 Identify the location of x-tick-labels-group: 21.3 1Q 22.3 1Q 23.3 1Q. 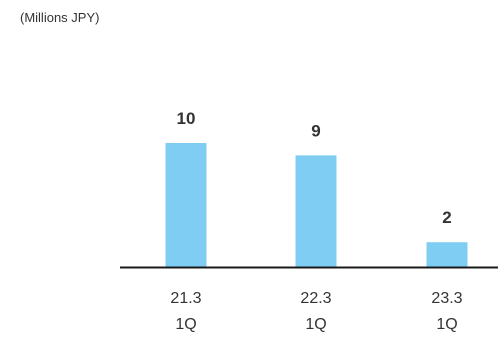
(316, 311).